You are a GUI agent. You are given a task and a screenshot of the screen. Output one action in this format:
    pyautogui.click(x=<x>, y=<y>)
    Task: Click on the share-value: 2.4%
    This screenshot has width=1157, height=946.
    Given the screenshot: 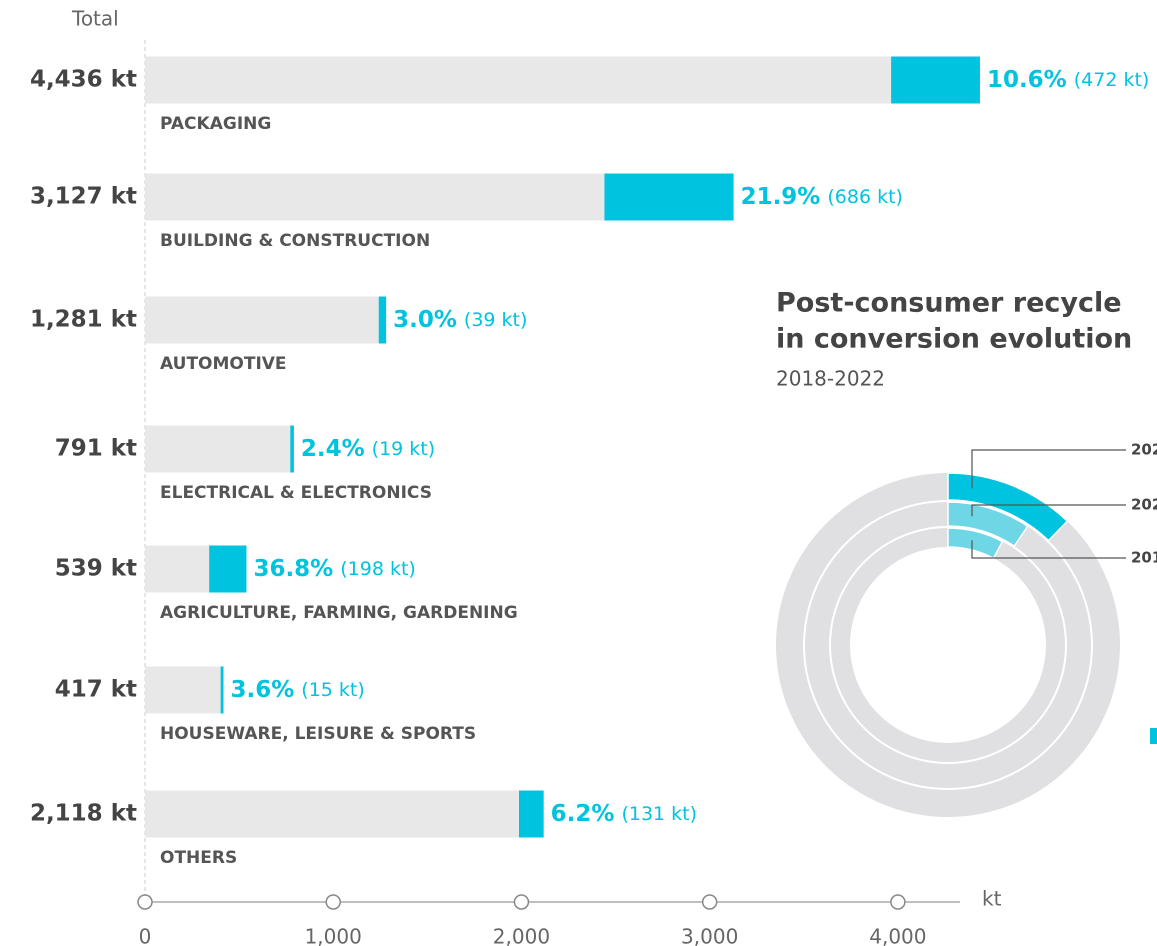 What is the action you would take?
    pyautogui.click(x=333, y=449)
    